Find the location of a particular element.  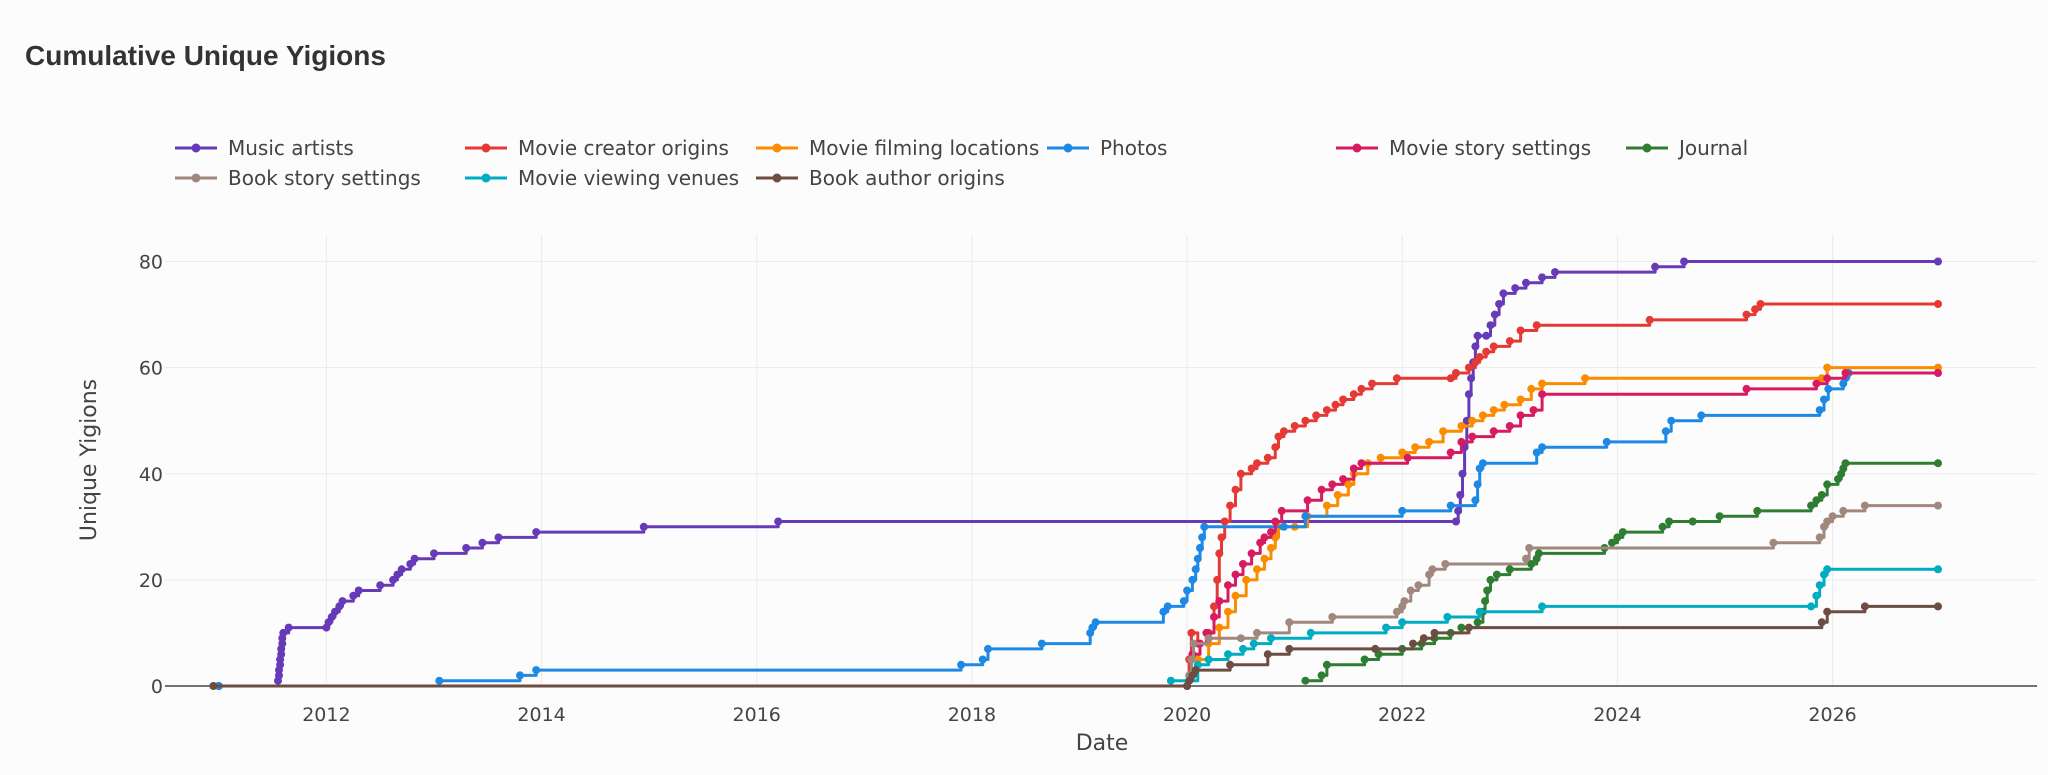

legend-item: Journal is located at coordinates (1687, 148).